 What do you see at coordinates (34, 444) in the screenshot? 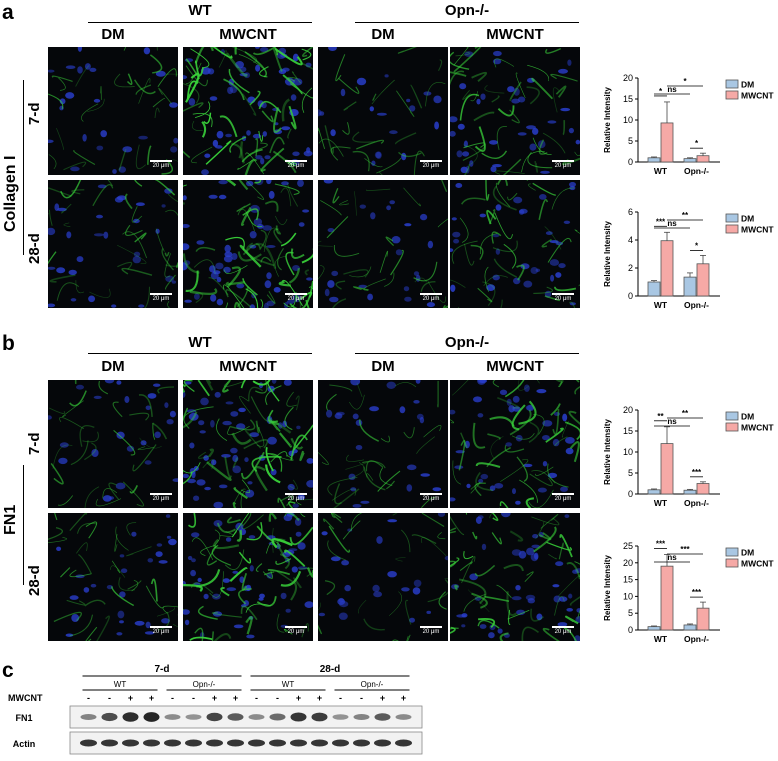
I see `panel-b-row-7d: 7-d` at bounding box center [34, 444].